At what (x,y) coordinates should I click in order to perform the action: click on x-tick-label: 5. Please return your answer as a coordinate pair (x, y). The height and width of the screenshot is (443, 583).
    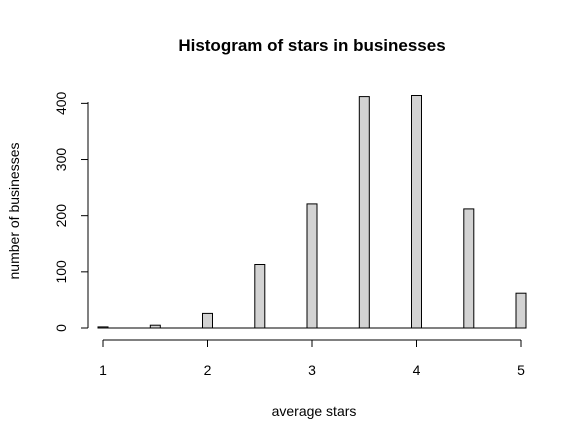
    Looking at the image, I should click on (521, 370).